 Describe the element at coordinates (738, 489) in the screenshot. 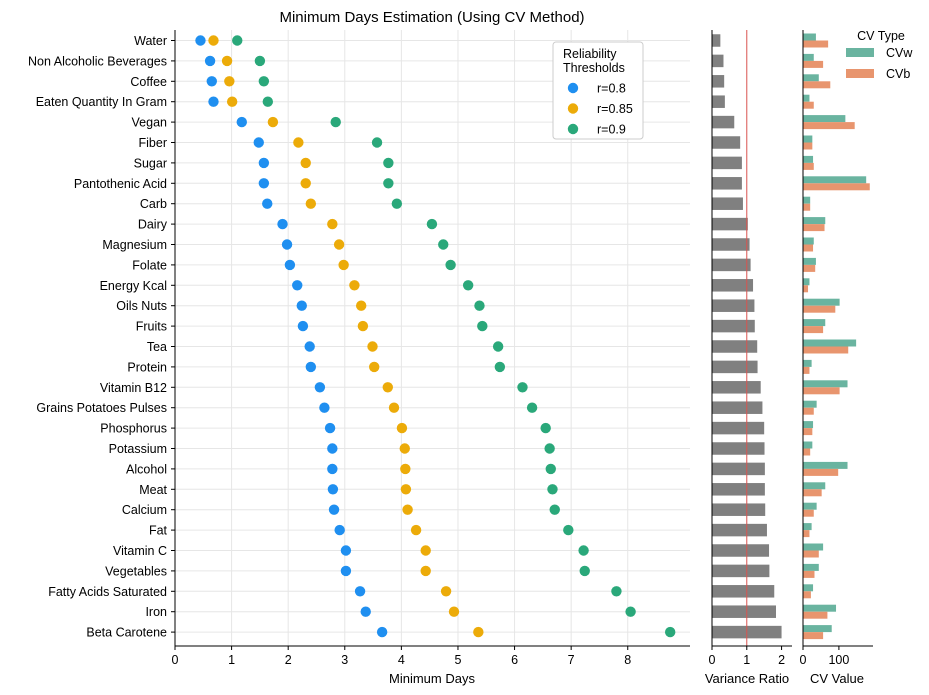

I see `variance-bar-meat` at that location.